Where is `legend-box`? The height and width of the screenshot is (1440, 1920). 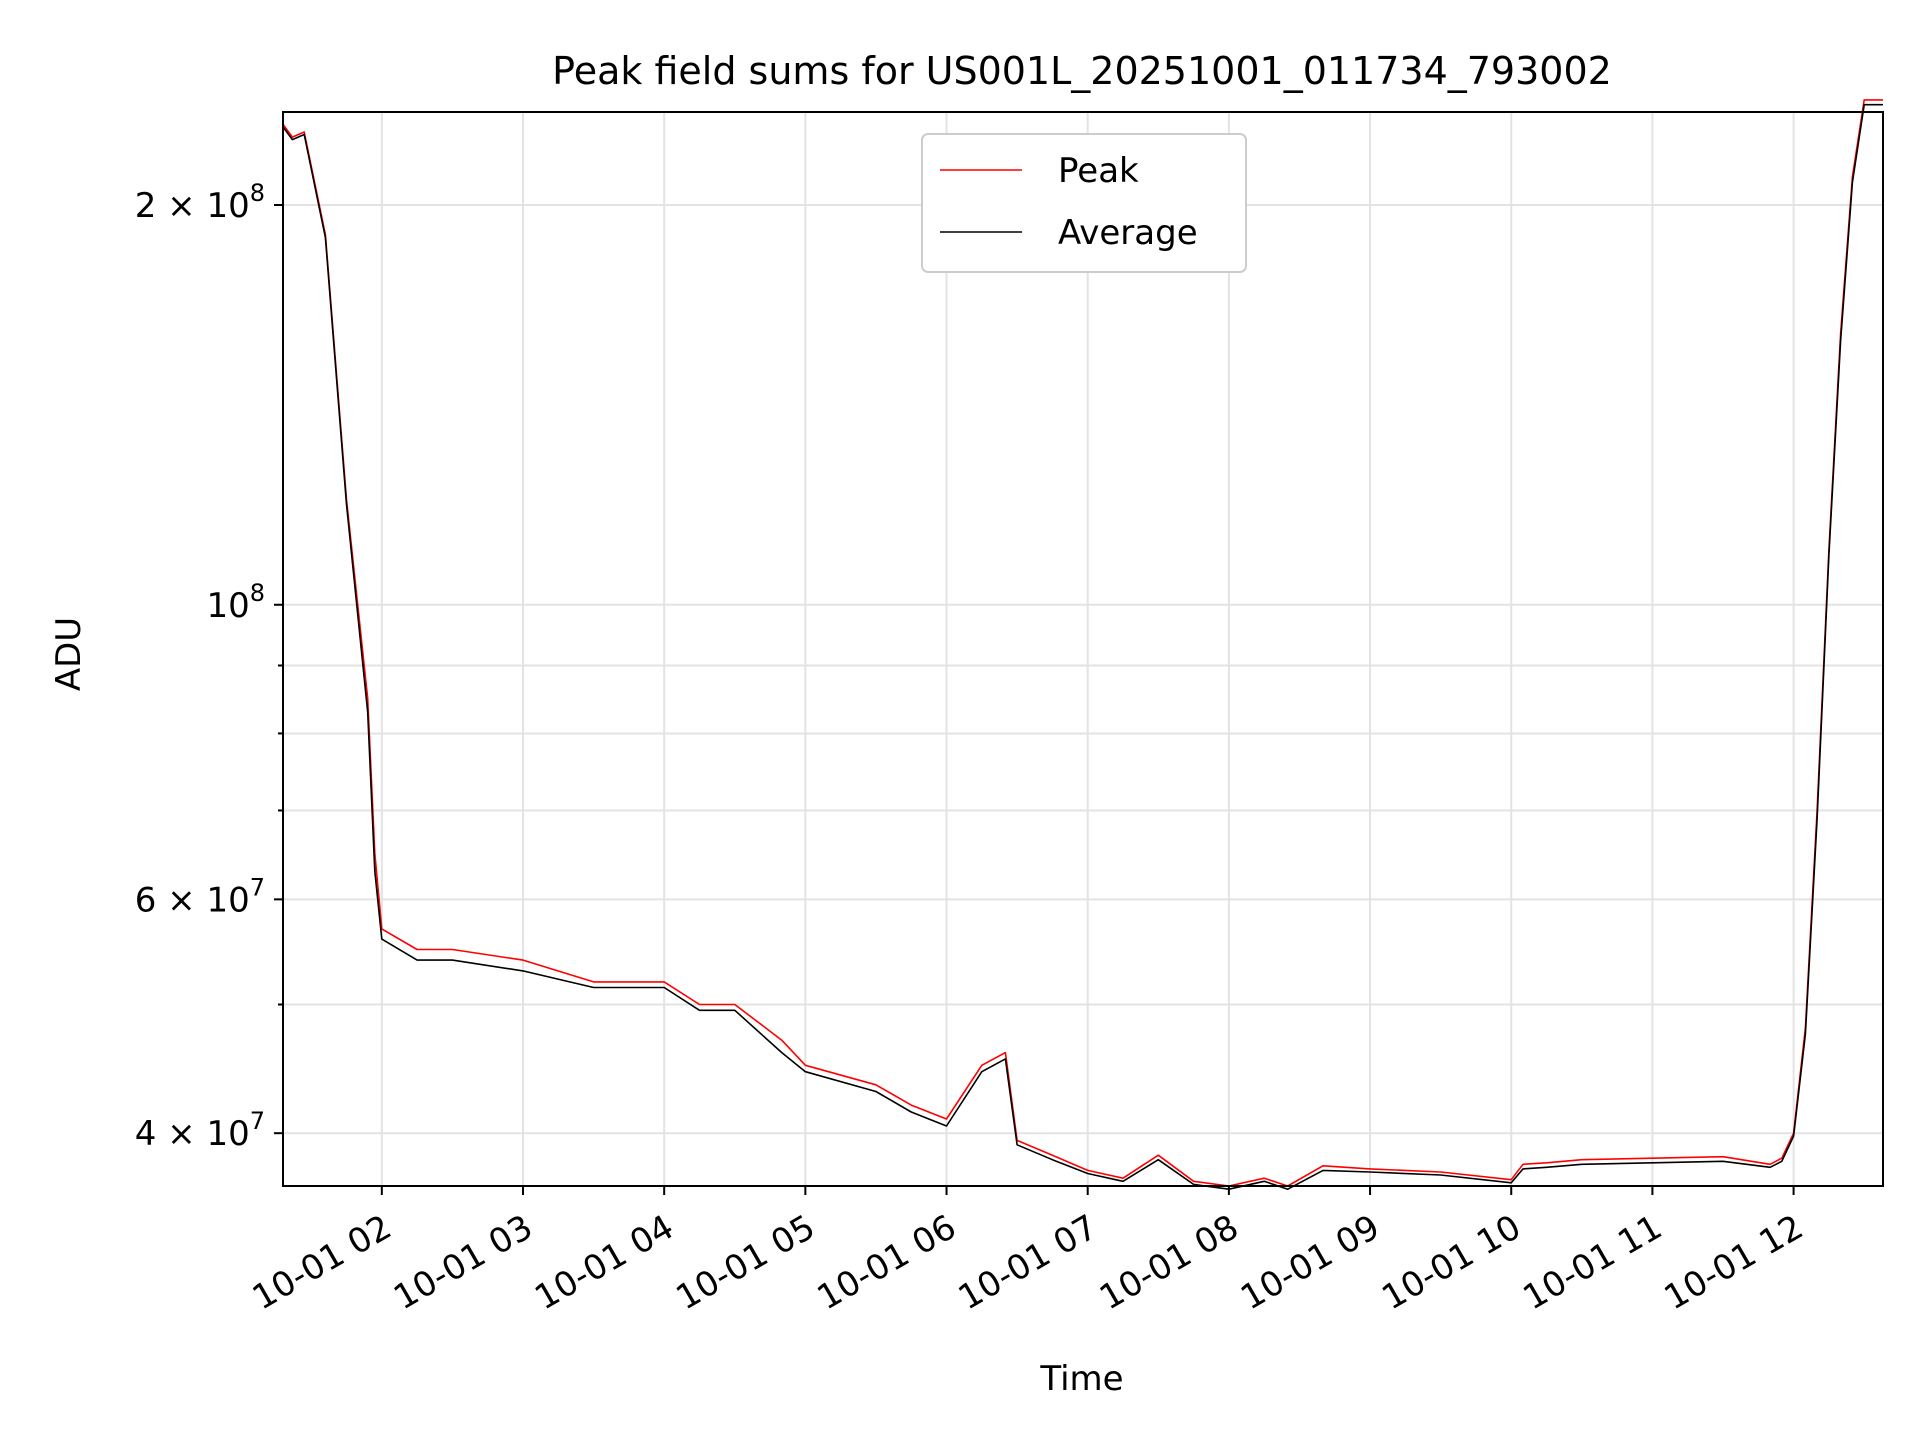
legend-box is located at coordinates (1084, 203).